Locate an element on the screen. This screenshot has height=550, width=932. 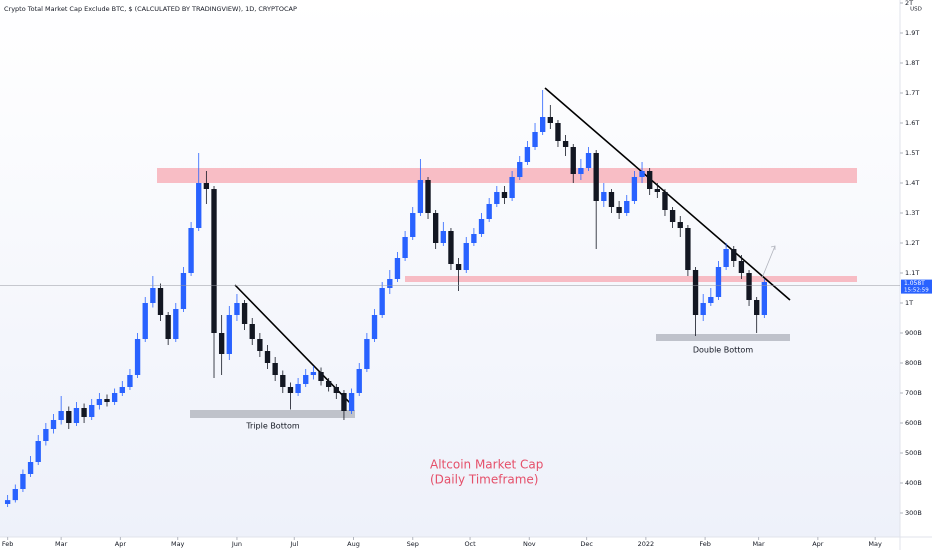
x-tick-label: Oct is located at coordinates (470, 544).